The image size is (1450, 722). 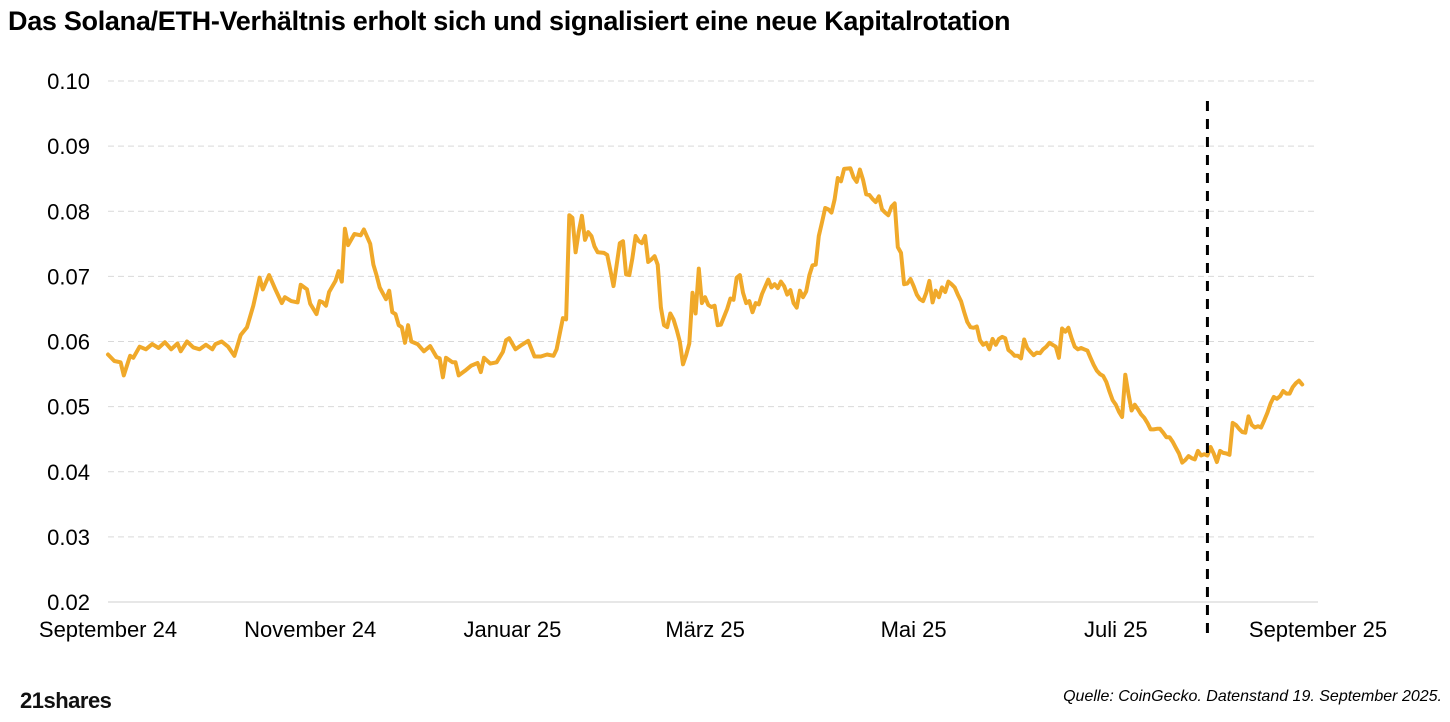 What do you see at coordinates (108, 629) in the screenshot?
I see `x-tick-label: September 24` at bounding box center [108, 629].